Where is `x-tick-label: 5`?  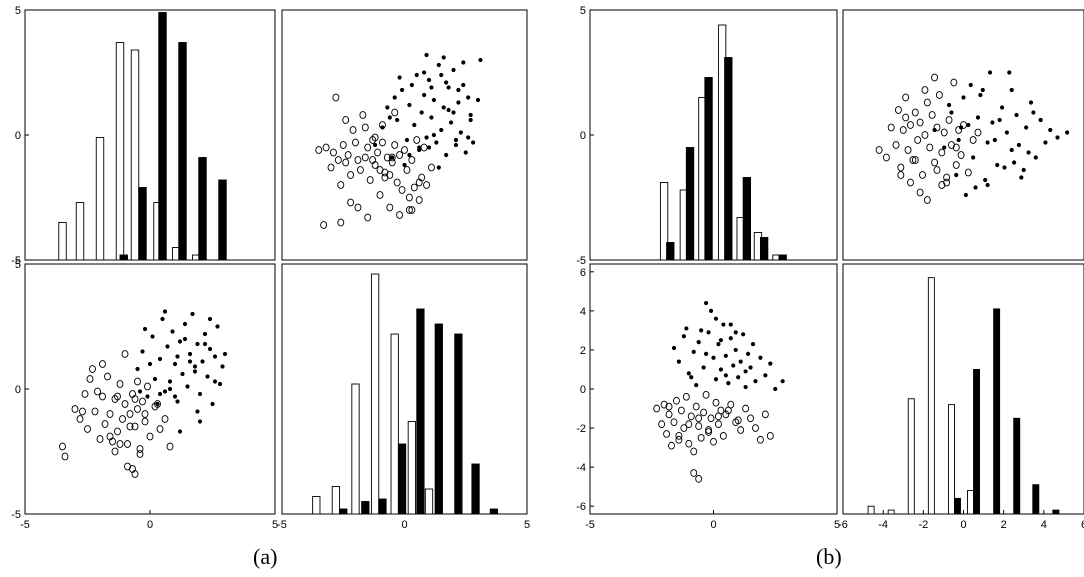
x-tick-label: 5 is located at coordinates (527, 525).